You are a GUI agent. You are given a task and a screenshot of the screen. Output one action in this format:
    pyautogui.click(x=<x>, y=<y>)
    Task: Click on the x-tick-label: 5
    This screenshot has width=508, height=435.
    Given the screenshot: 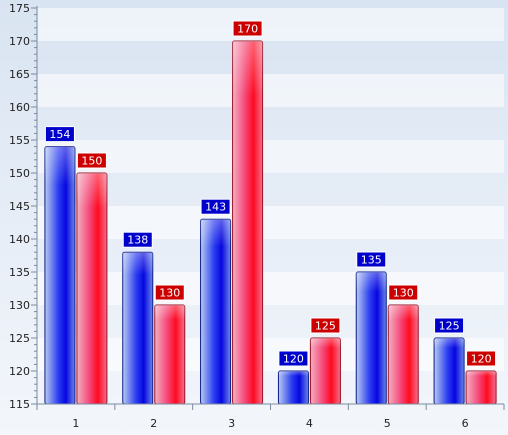 What is the action you would take?
    pyautogui.click(x=387, y=423)
    